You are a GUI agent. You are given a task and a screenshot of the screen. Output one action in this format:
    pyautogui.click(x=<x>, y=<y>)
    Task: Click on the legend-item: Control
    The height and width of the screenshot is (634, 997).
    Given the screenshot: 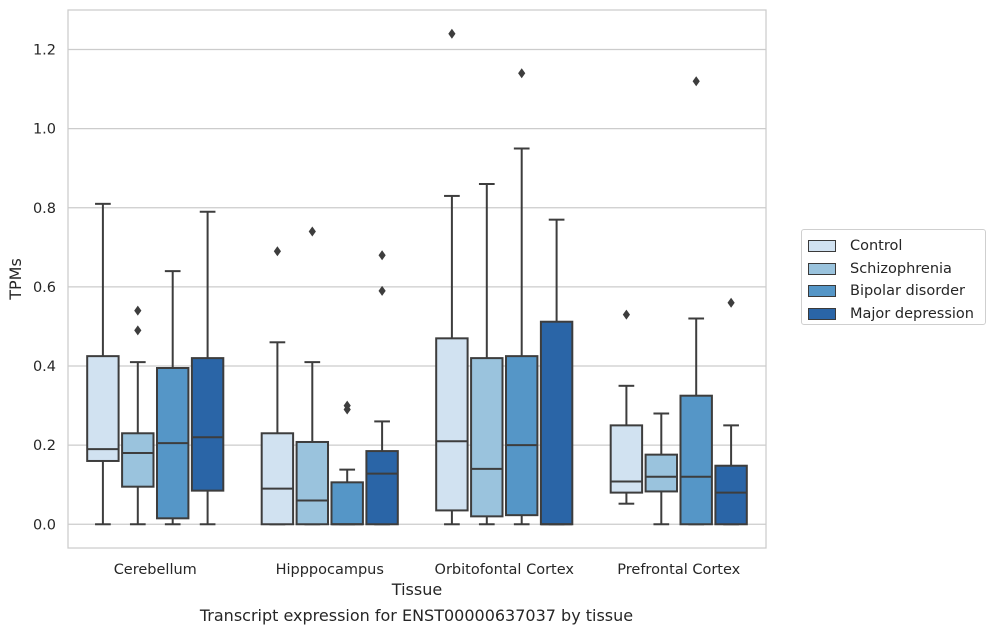 What is the action you would take?
    pyautogui.click(x=896, y=246)
    